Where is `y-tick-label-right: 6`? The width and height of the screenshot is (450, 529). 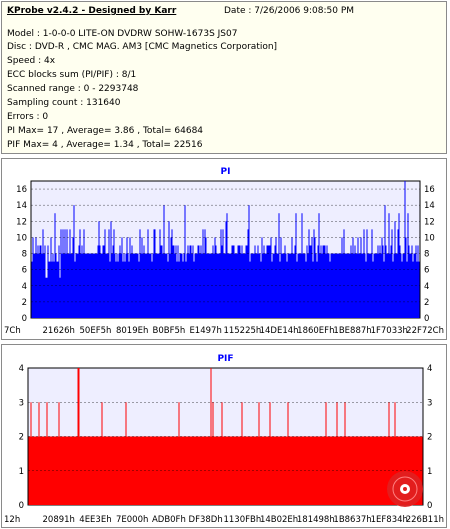 y-tick-label-right: 6 is located at coordinates (426, 271).